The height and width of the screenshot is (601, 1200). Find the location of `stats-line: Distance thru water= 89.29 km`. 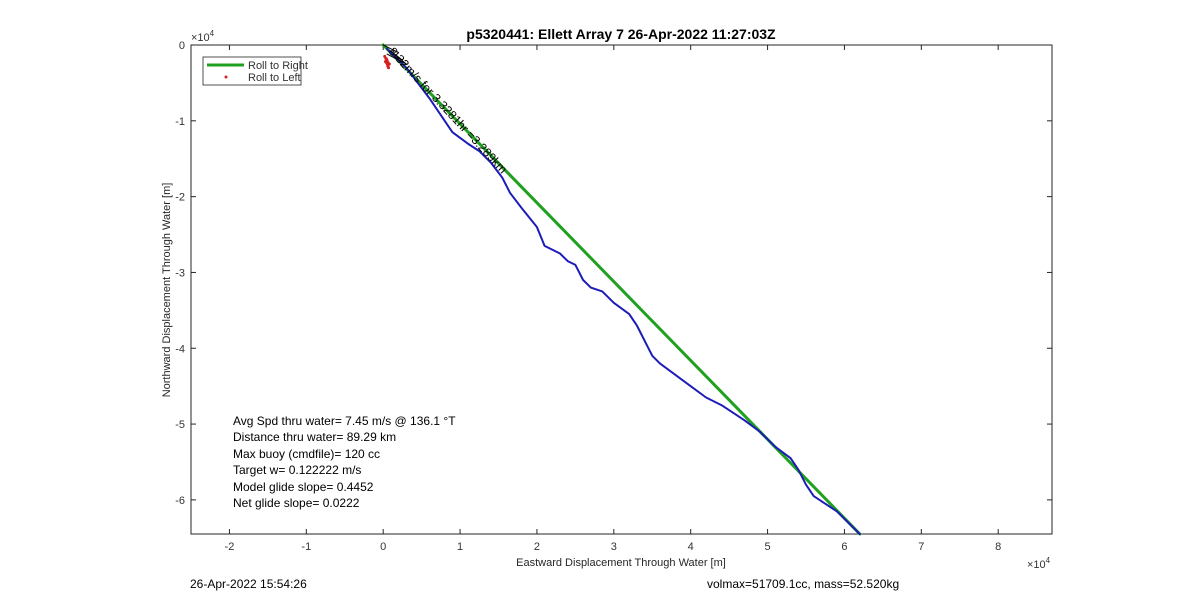

stats-line: Distance thru water= 89.29 km is located at coordinates (314, 437).